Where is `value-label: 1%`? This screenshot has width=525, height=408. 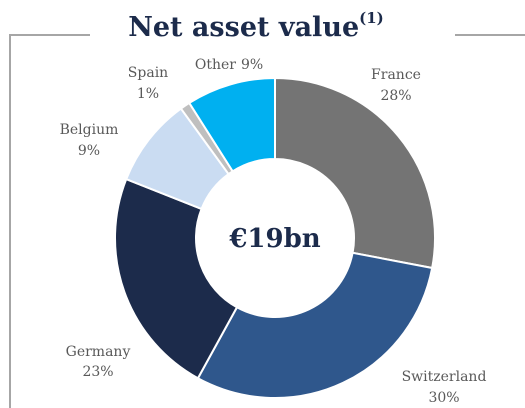 value-label: 1% is located at coordinates (148, 94).